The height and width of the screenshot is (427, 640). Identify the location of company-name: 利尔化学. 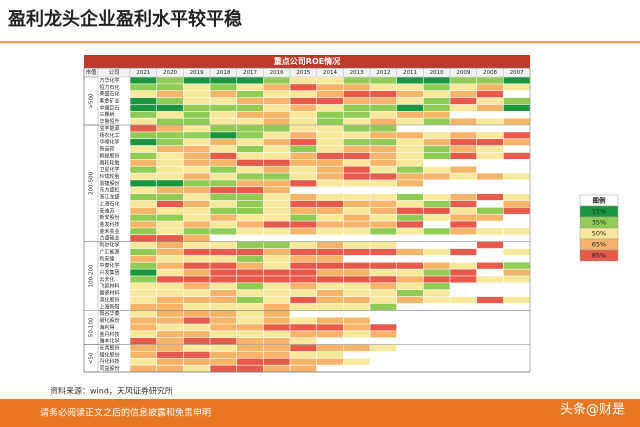
(110, 245).